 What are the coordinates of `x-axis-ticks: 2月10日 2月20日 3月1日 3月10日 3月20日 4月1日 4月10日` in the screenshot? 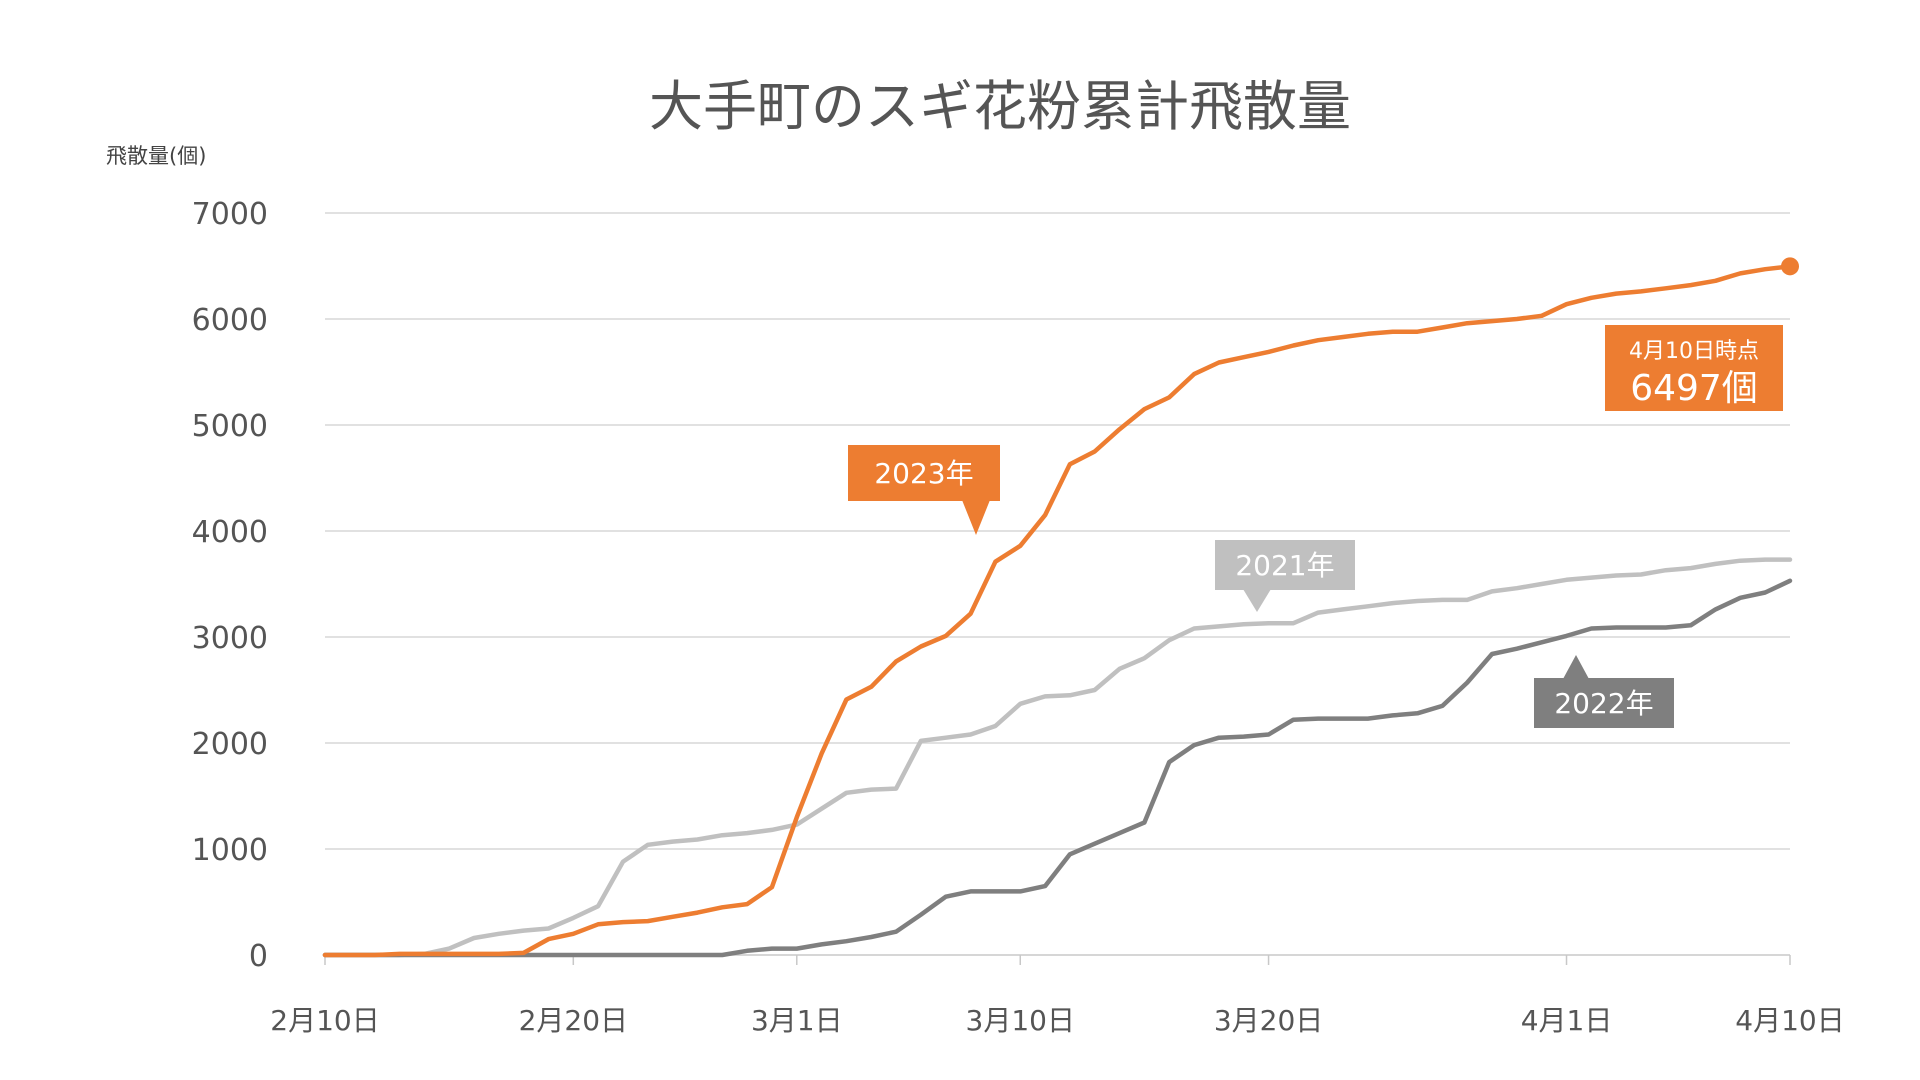 It's located at (1057, 996).